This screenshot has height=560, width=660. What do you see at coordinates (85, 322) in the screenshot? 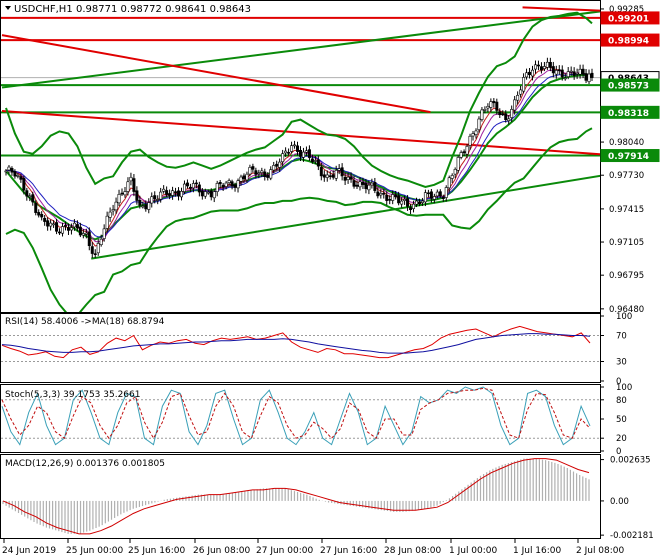
I see `rsi-title: RSI(14) 58.4006 ->MA(18) 68.8794` at bounding box center [85, 322].